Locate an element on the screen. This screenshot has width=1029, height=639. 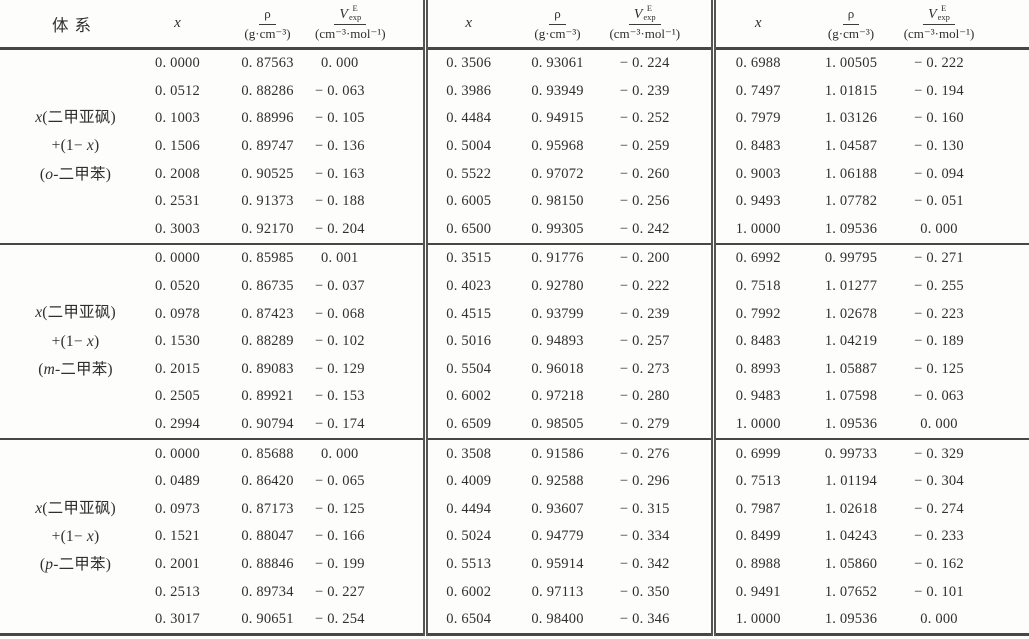
x-value: 0. 5522 is located at coordinates (466, 174).